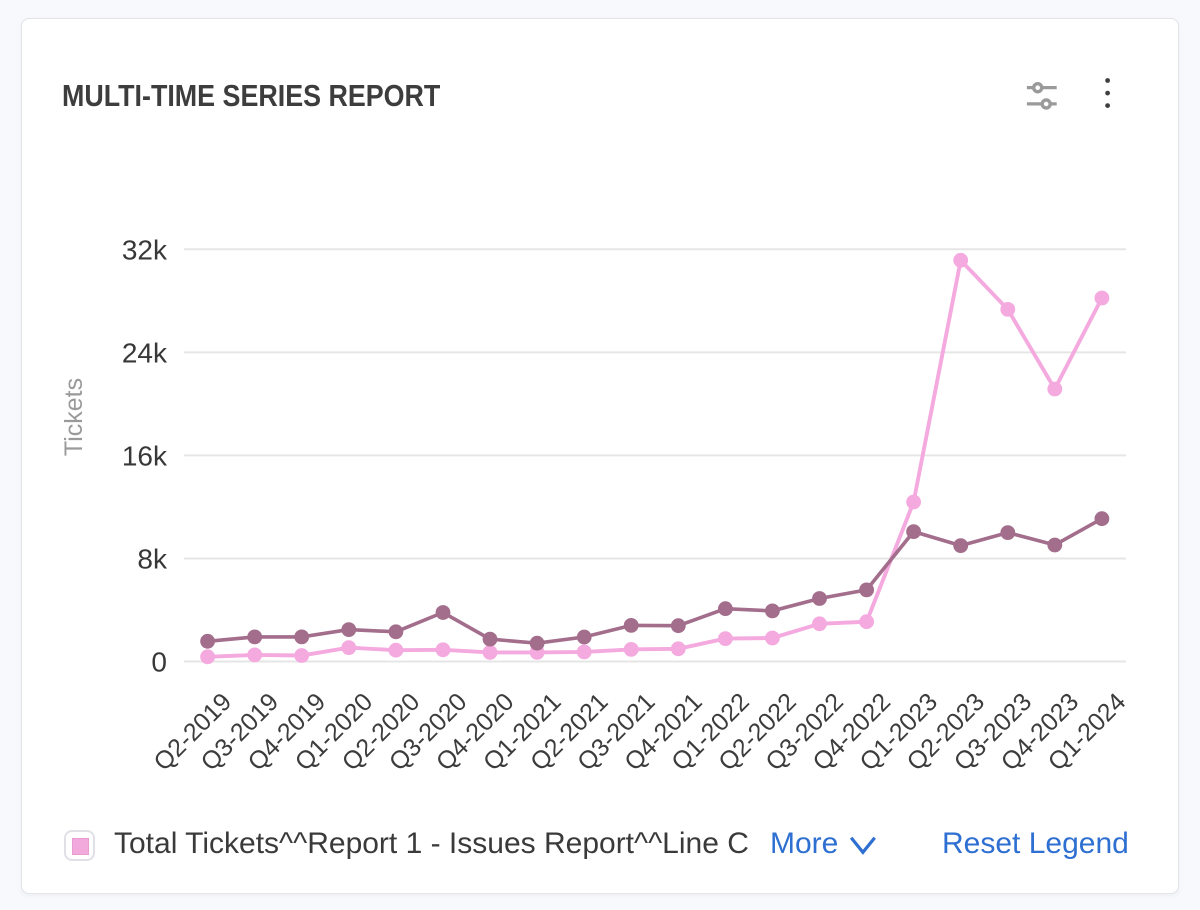 Image resolution: width=1200 pixels, height=910 pixels. What do you see at coordinates (74, 417) in the screenshot?
I see `svg-text: Tickets` at bounding box center [74, 417].